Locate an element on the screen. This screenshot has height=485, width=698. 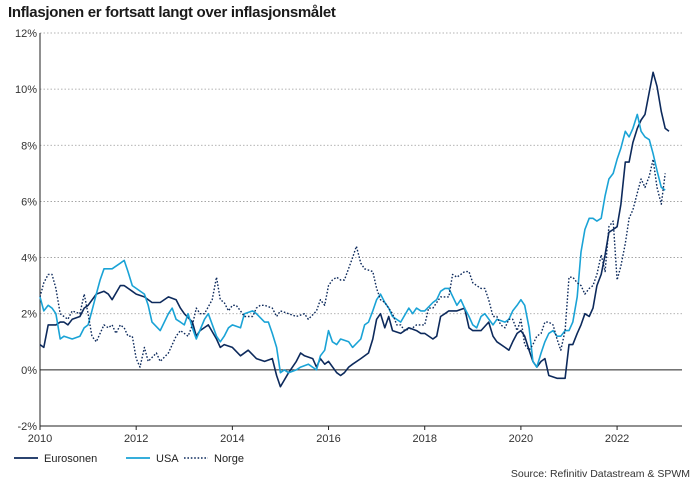
x-tick-label: 2012 is located at coordinates (136, 439).